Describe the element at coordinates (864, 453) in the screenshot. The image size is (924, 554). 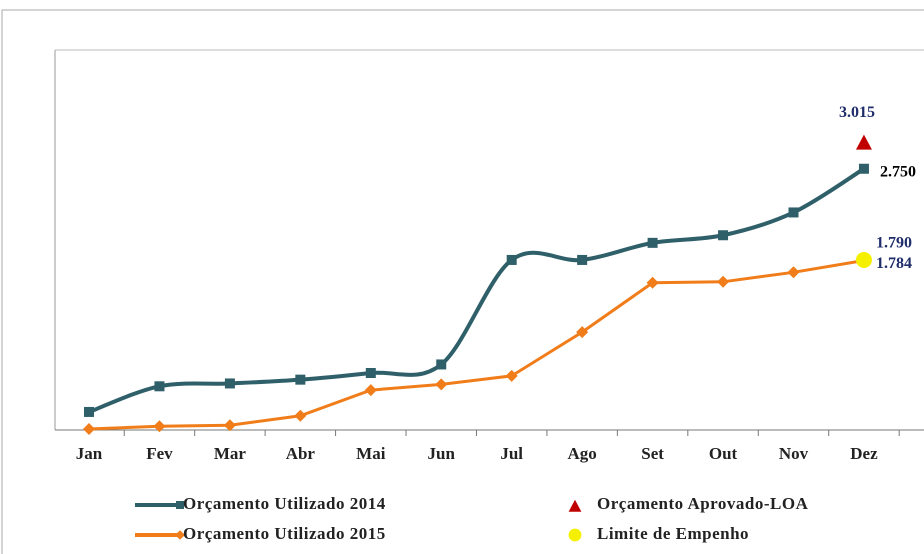
I see `x-tick-label: Dez` at that location.